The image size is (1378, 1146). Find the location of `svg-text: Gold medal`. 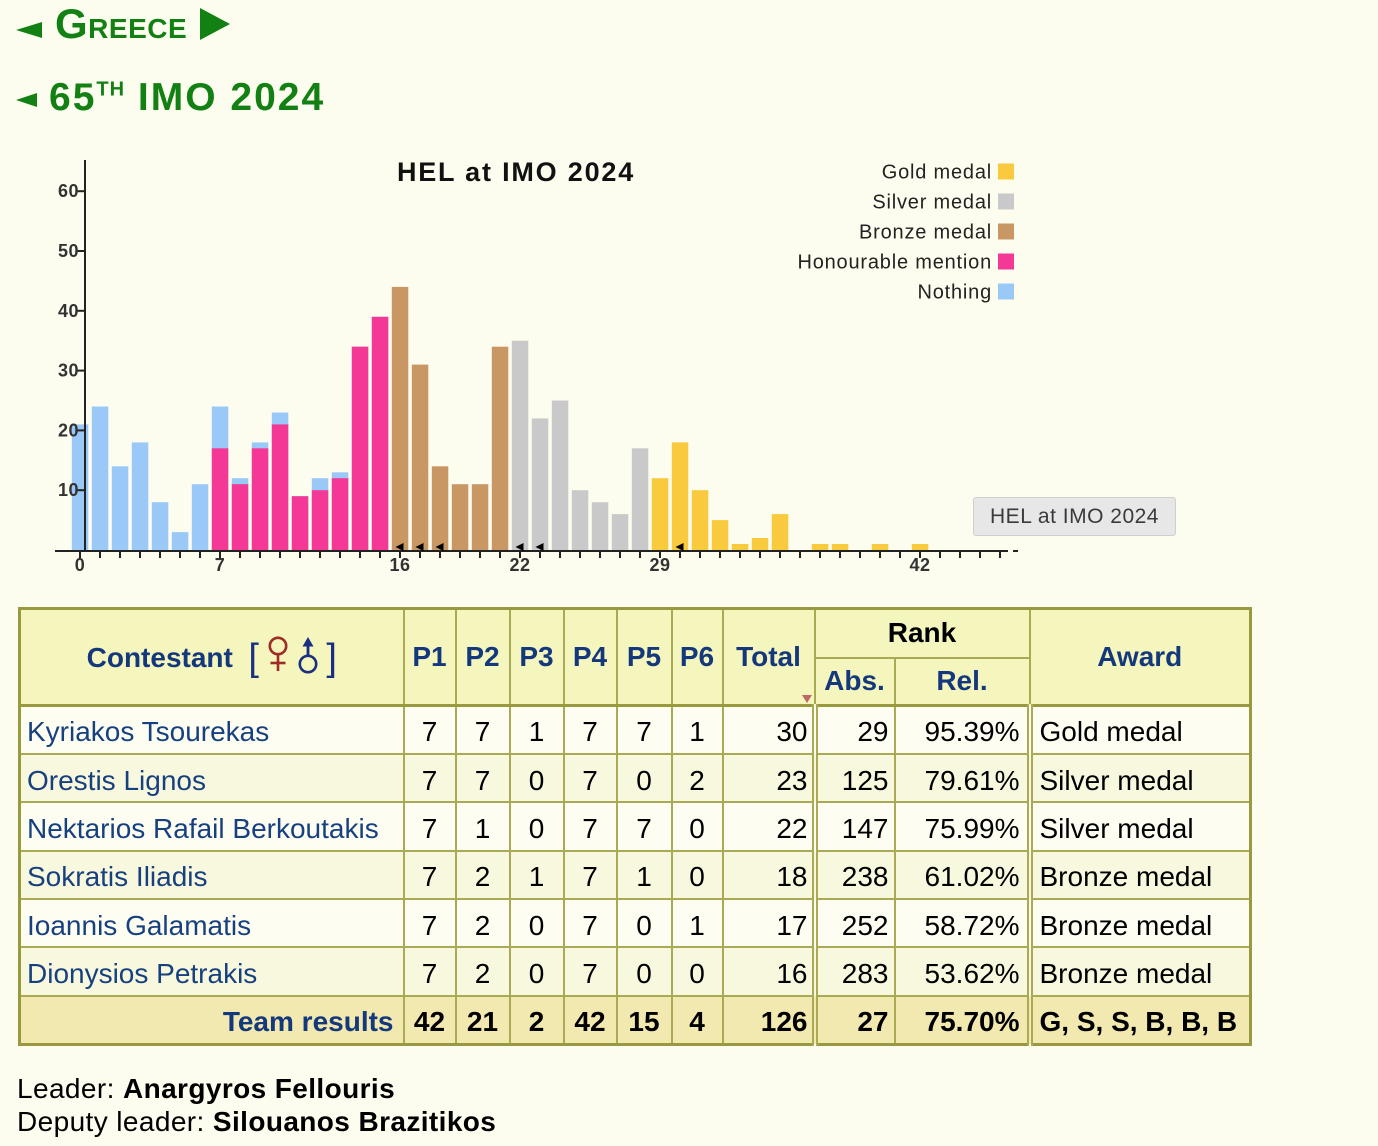

svg-text: Gold medal is located at coordinates (937, 173).